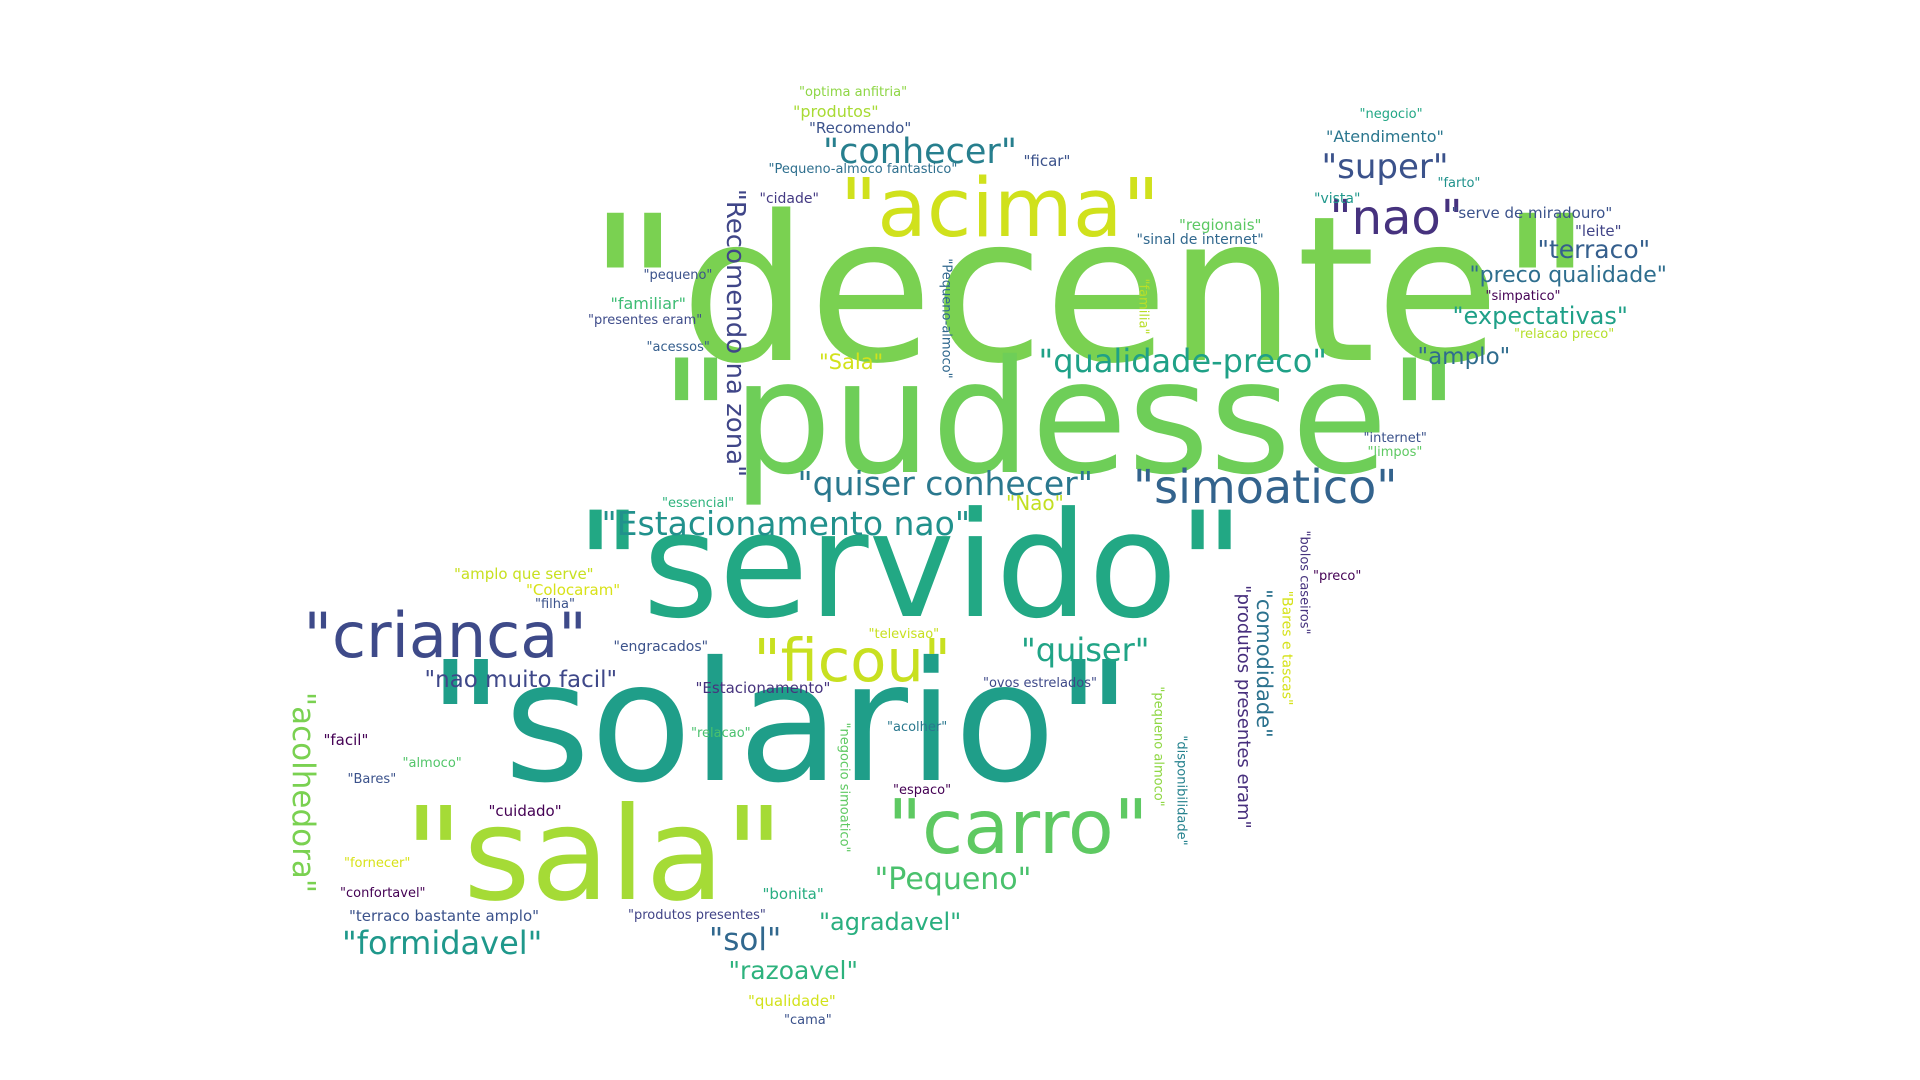 Image resolution: width=1920 pixels, height=1080 pixels. I want to click on word-estacionamento: "Estacionamento", so click(763, 687).